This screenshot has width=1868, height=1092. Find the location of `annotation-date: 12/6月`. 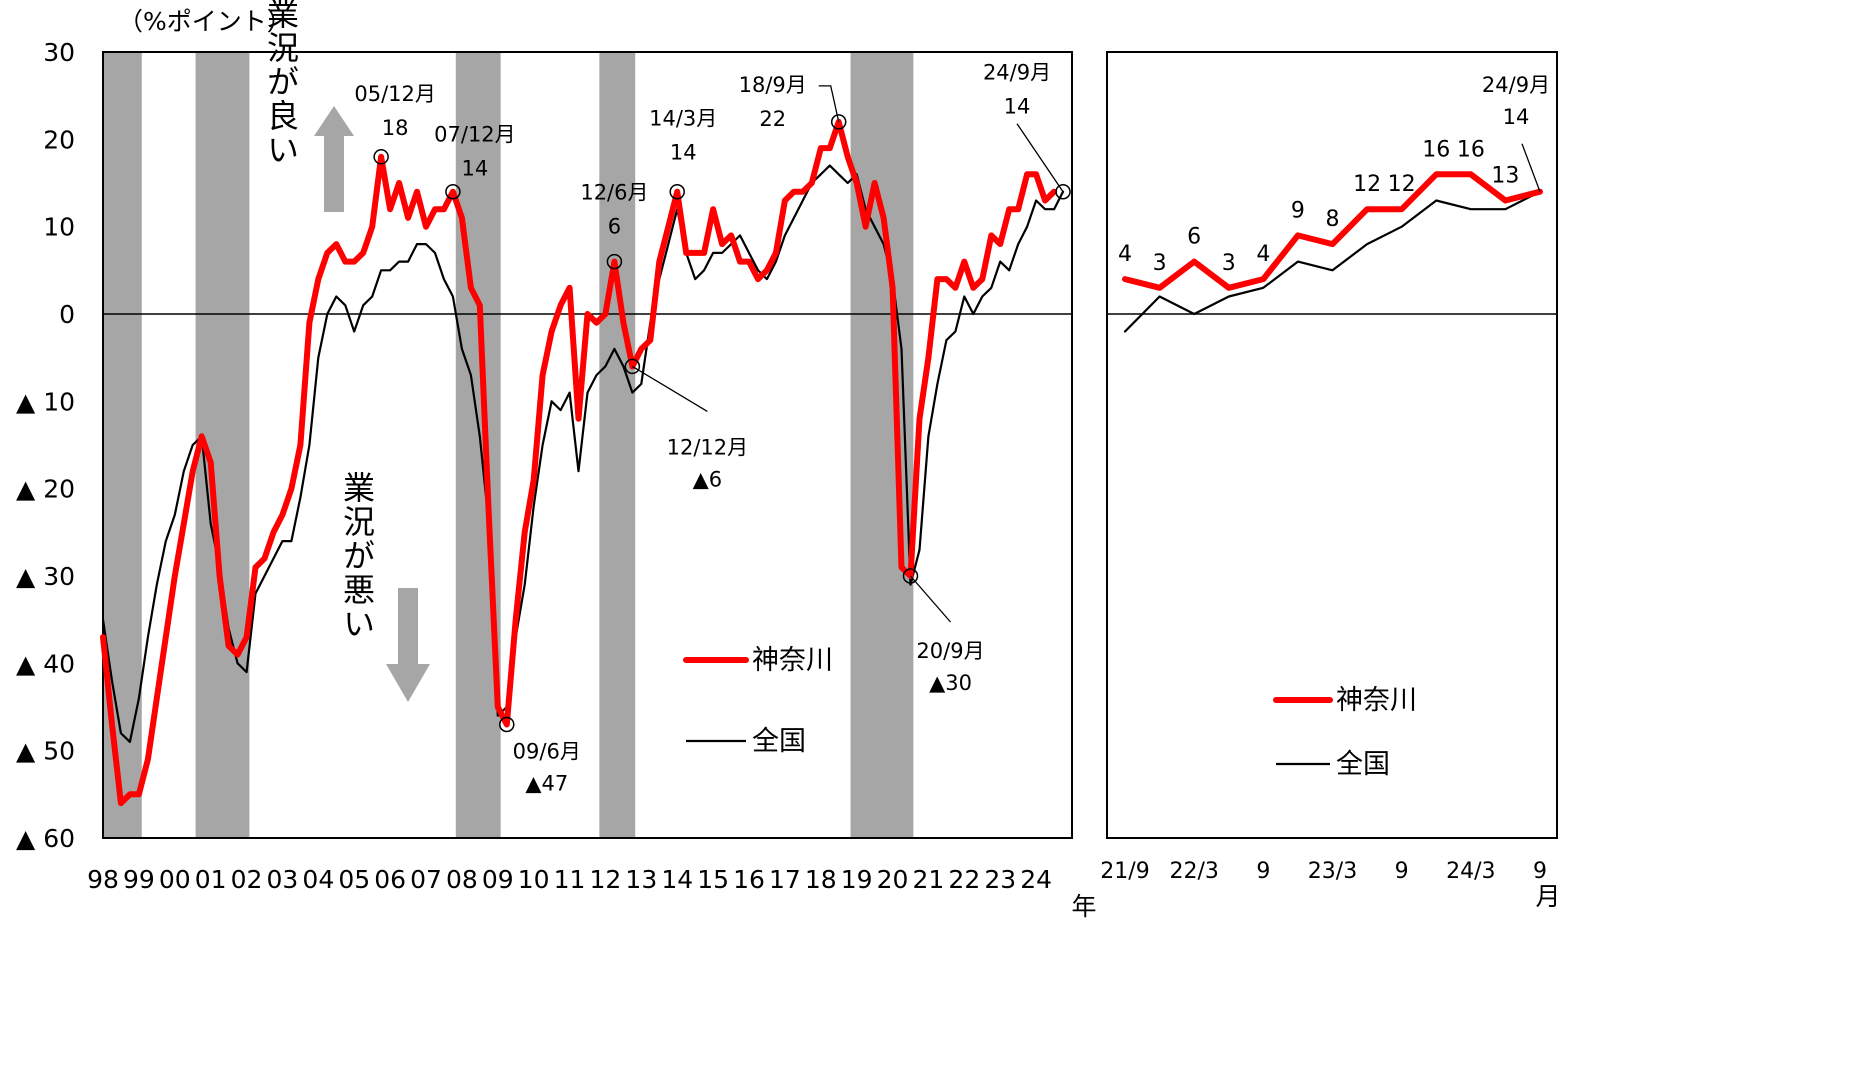

annotation-date: 12/6月 is located at coordinates (614, 193).